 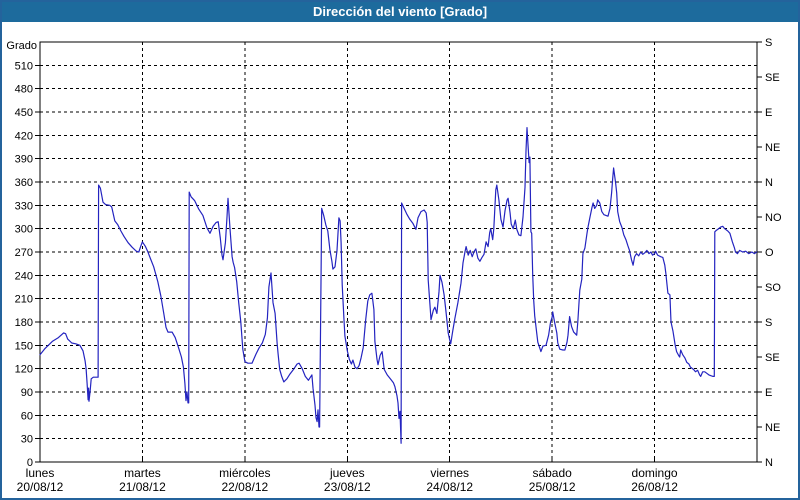 What do you see at coordinates (27, 393) in the screenshot?
I see `y-left-tick-label: 90` at bounding box center [27, 393].